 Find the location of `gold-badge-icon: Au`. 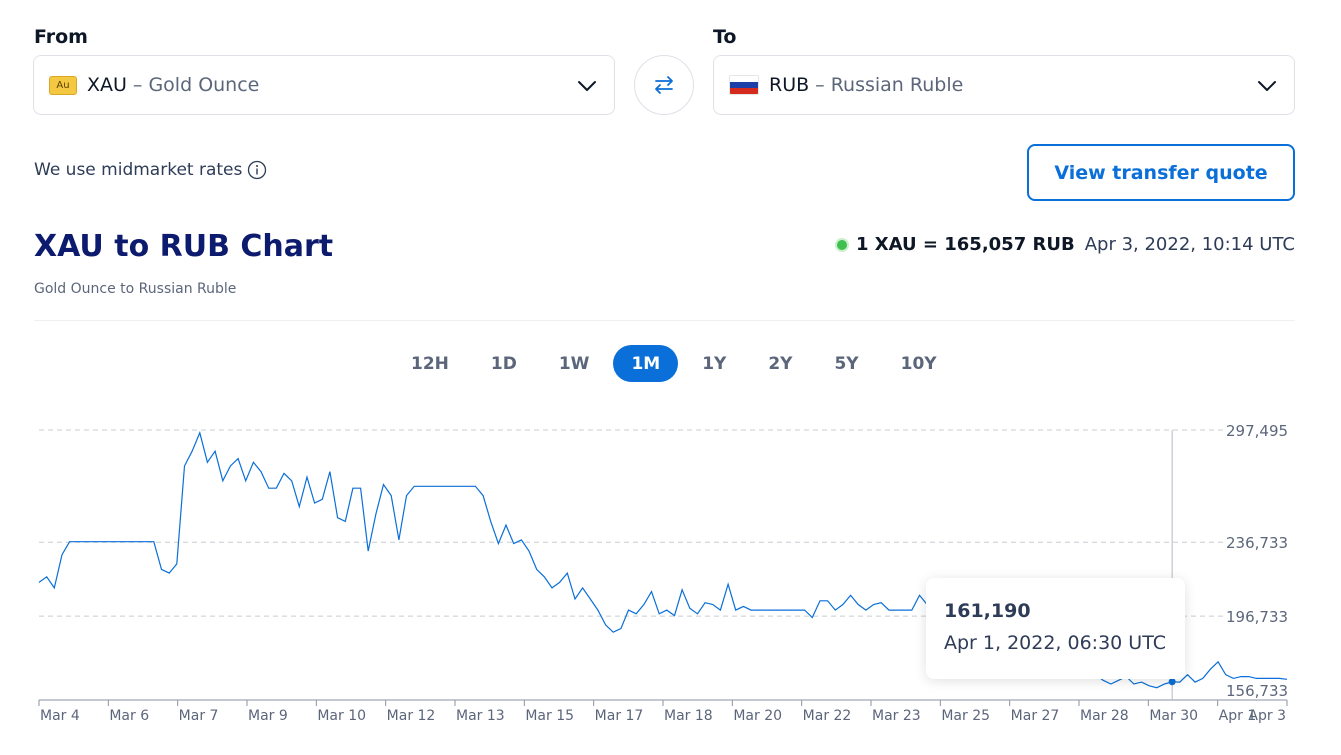

gold-badge-icon: Au is located at coordinates (63, 85).